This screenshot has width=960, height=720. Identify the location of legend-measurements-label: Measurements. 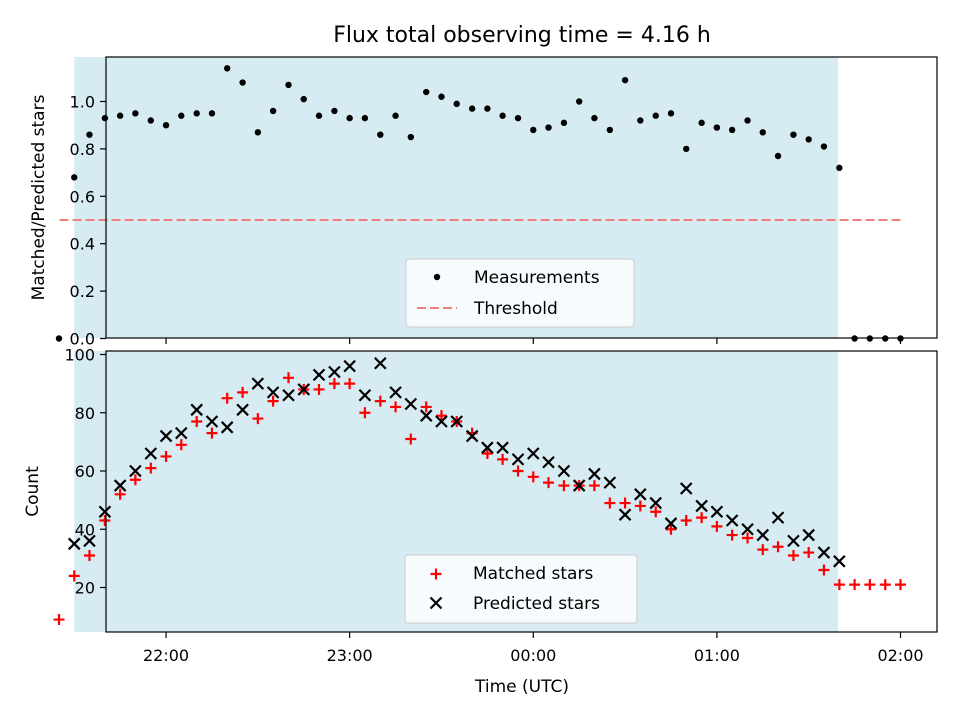
(537, 278).